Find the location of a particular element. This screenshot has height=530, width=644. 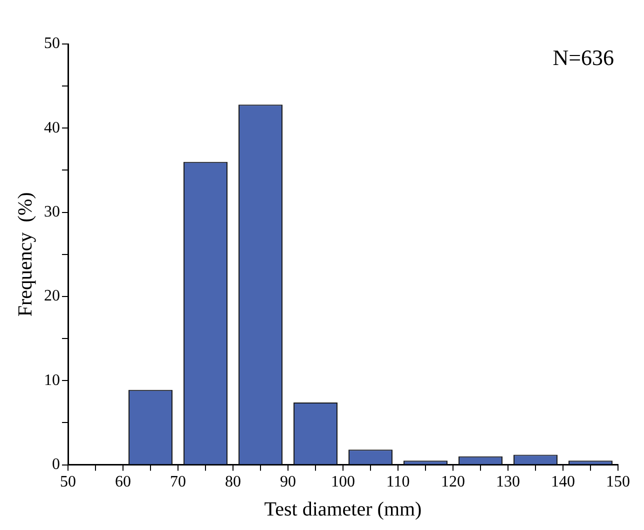

x-tick-label: 140 is located at coordinates (563, 482).